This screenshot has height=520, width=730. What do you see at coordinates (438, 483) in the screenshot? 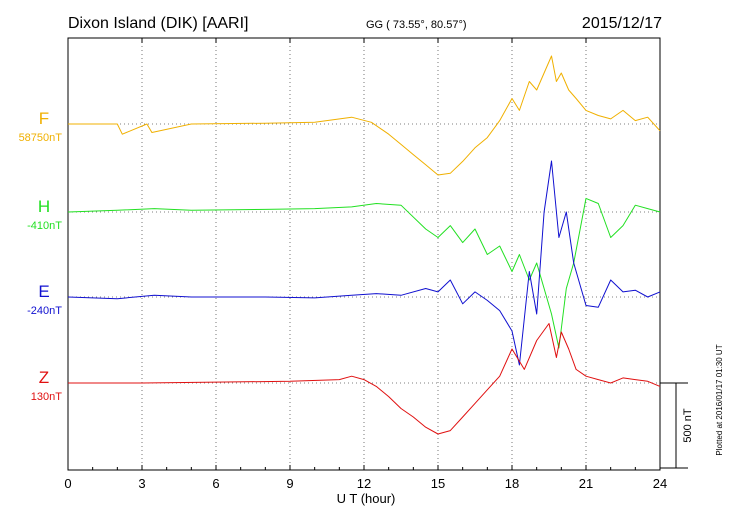
I see `x-tick-label: 15` at bounding box center [438, 483].